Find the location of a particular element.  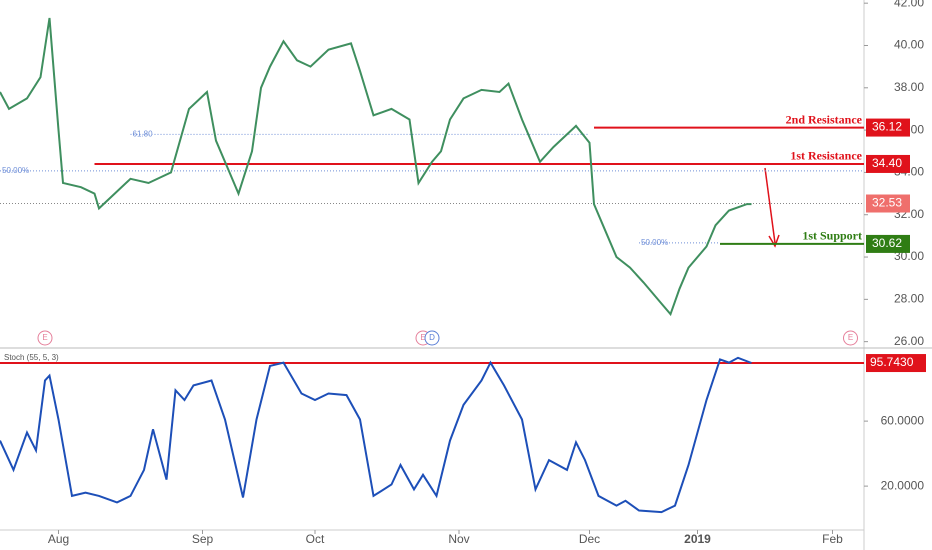

y-tick-label: 38.00 is located at coordinates (909, 87).